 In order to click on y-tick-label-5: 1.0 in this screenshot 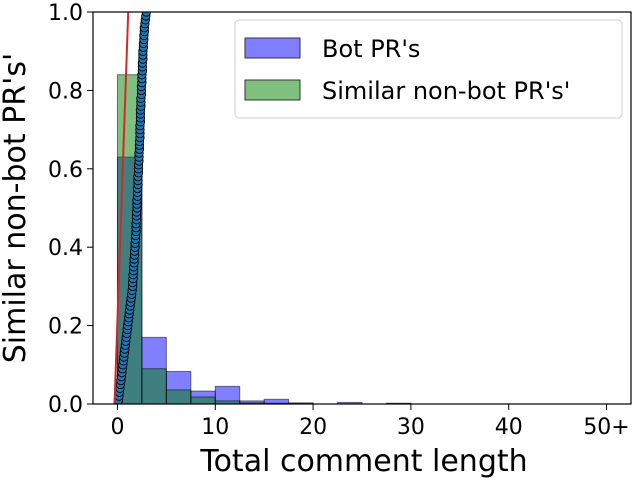, I will do `click(65, 13)`.